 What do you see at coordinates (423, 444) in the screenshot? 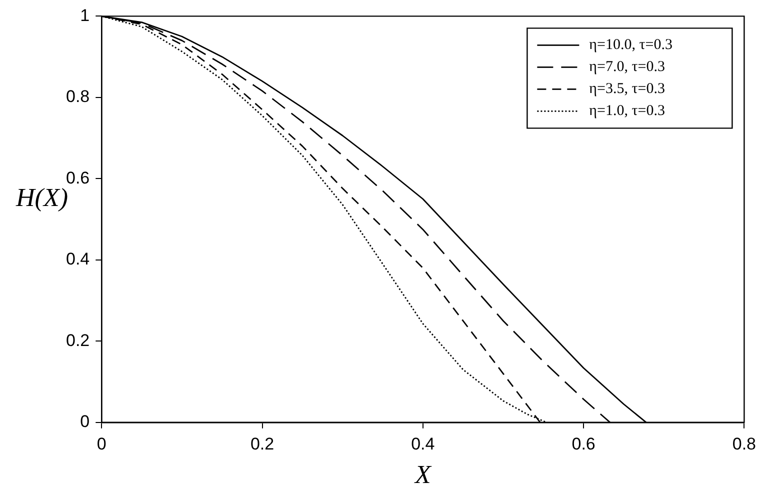
I see `x-tick-label: 0.4` at bounding box center [423, 444].